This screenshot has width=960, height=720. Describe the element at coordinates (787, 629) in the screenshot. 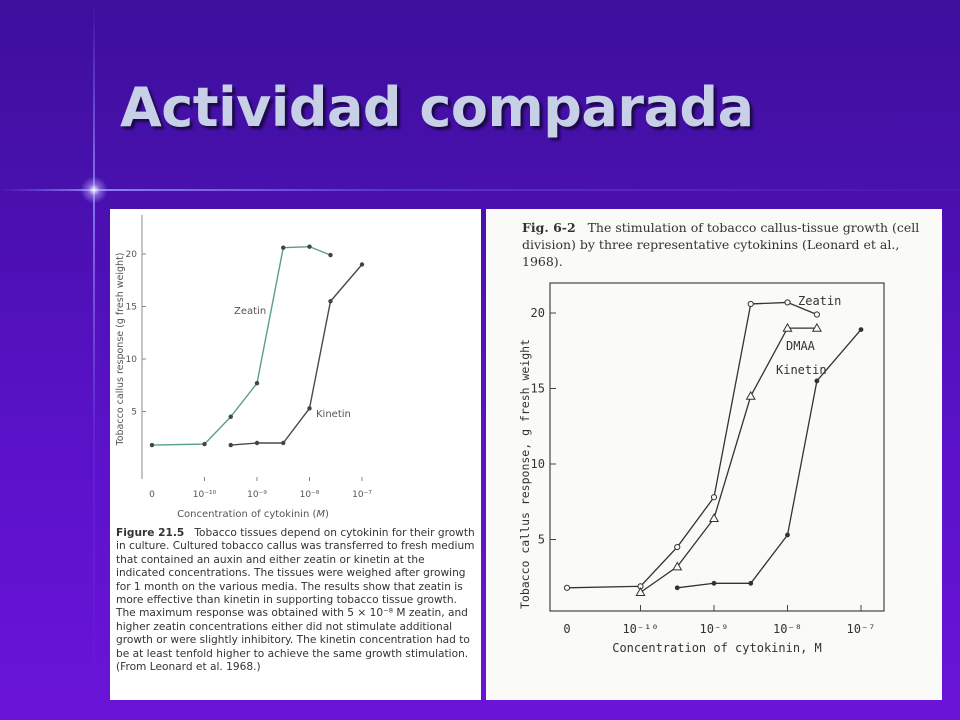

I see `right-x-tick-label: 10⁻⁸` at that location.